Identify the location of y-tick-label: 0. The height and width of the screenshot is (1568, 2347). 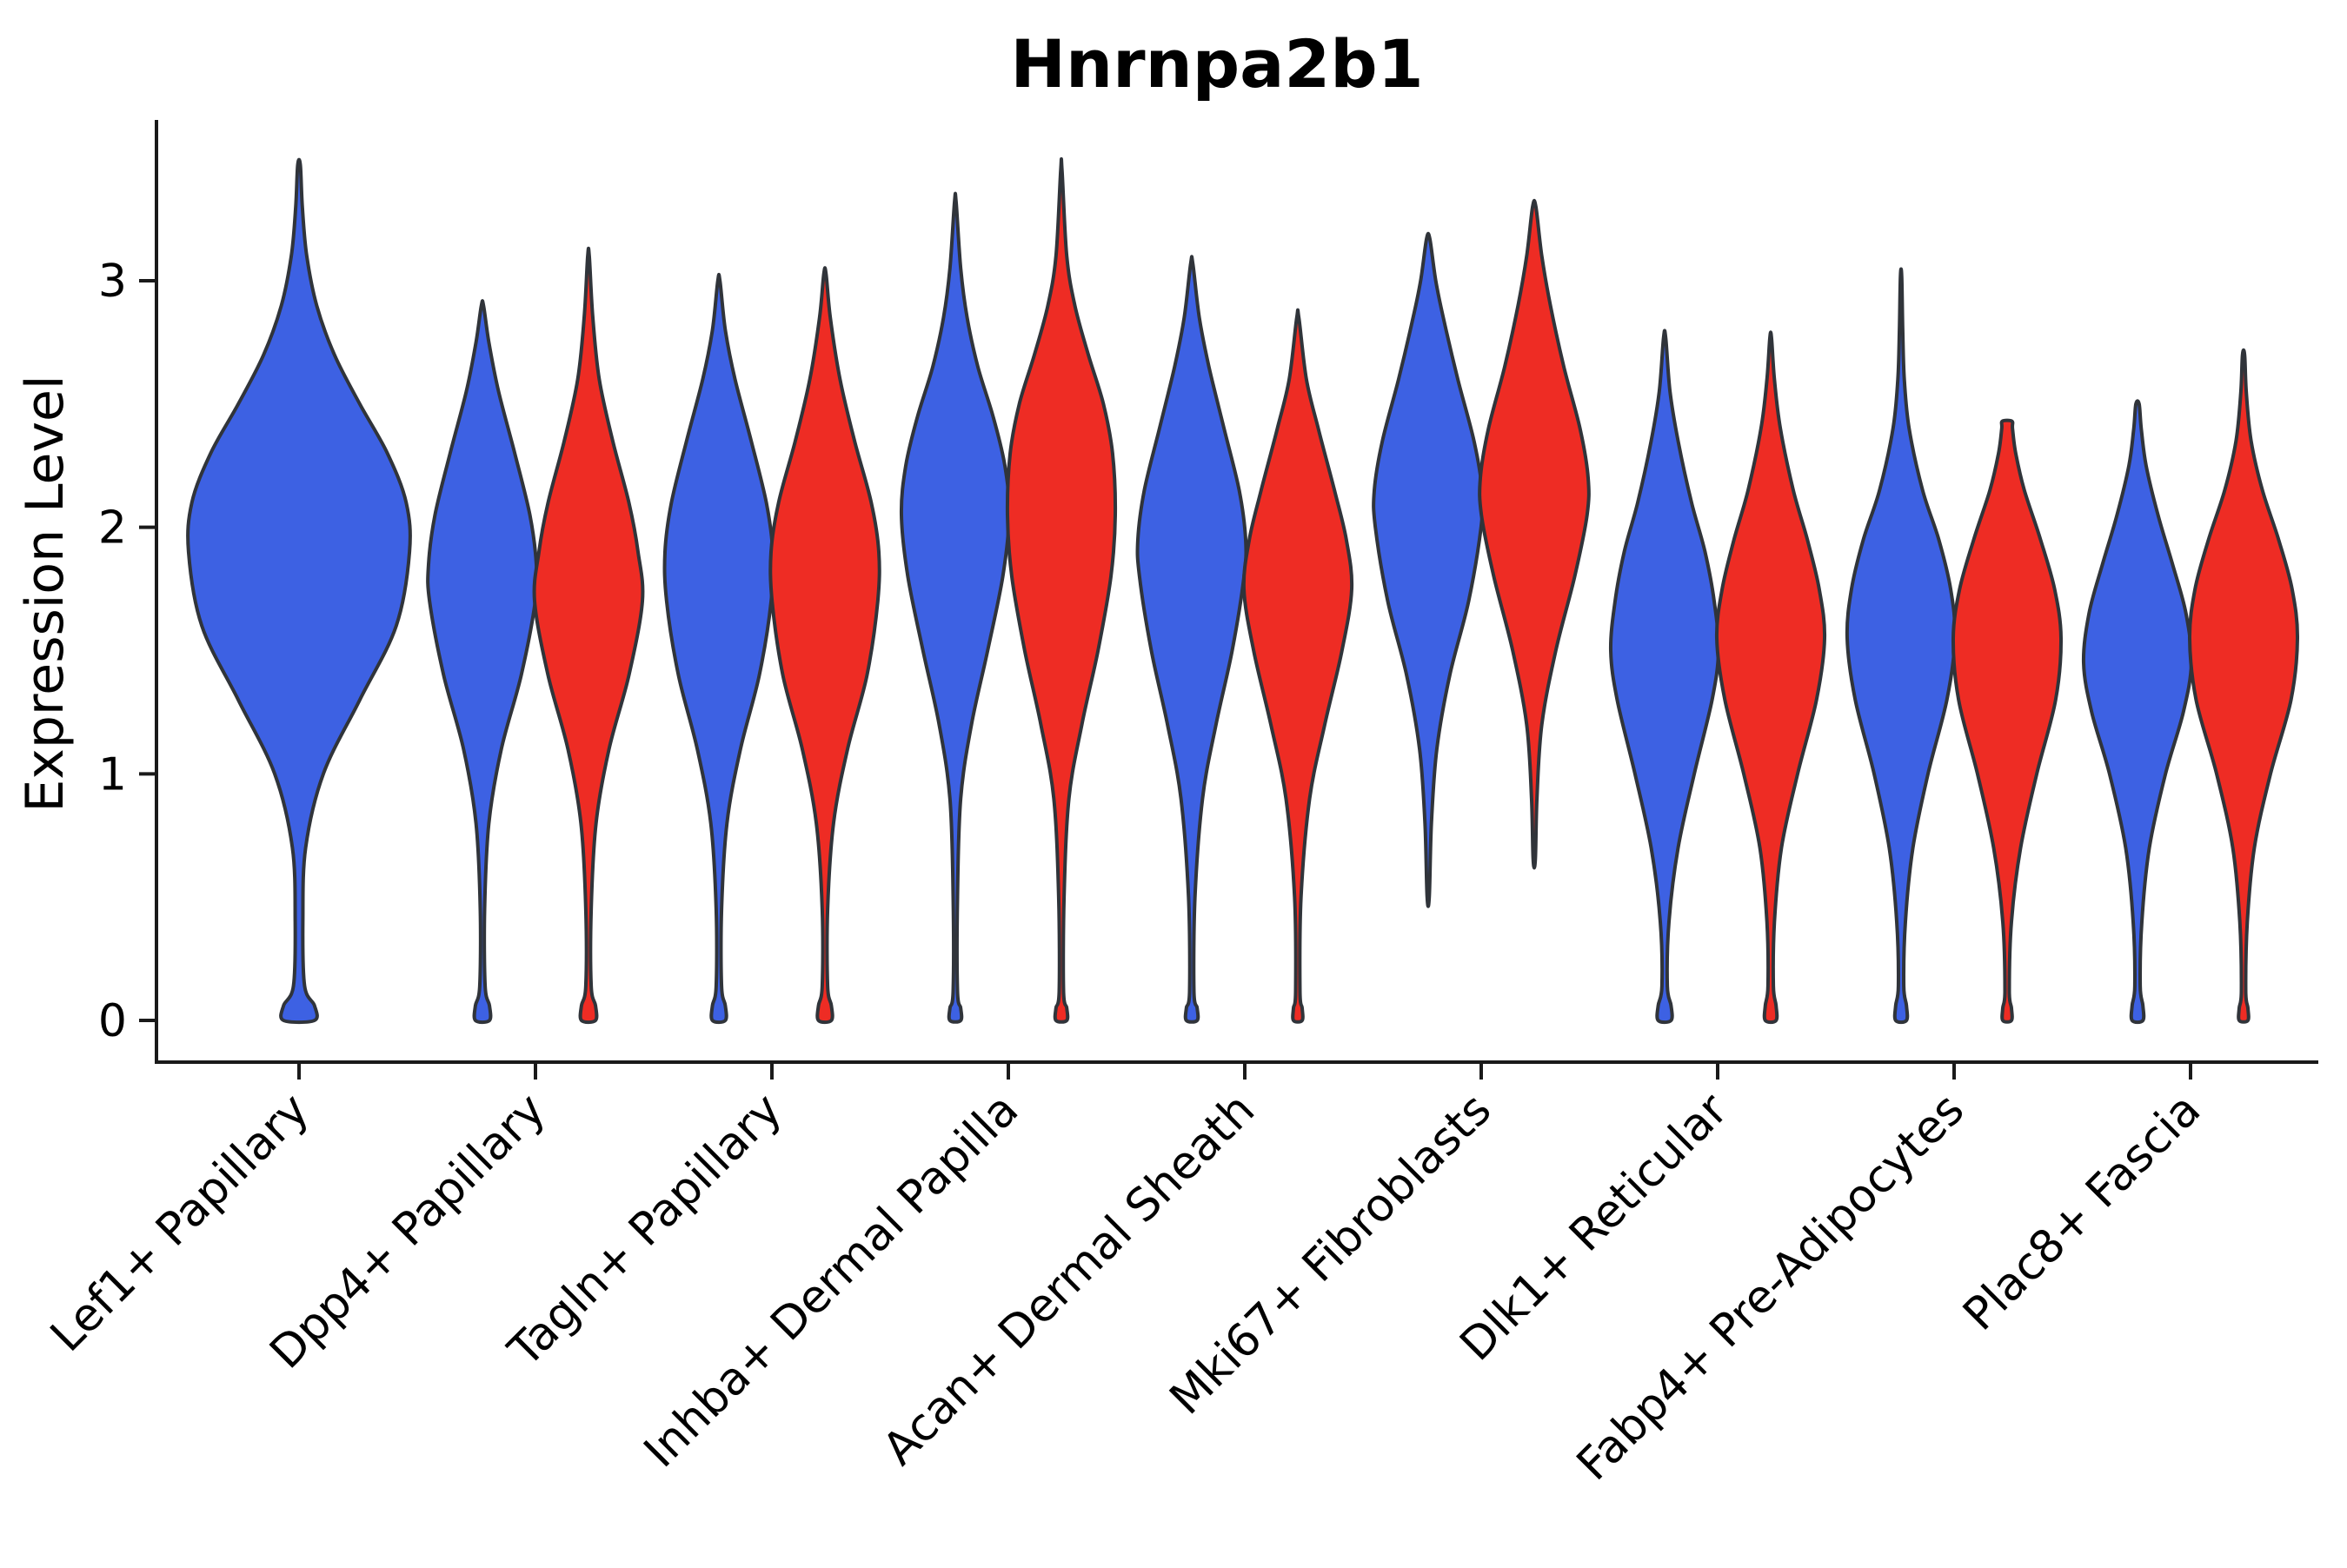
(113, 1021).